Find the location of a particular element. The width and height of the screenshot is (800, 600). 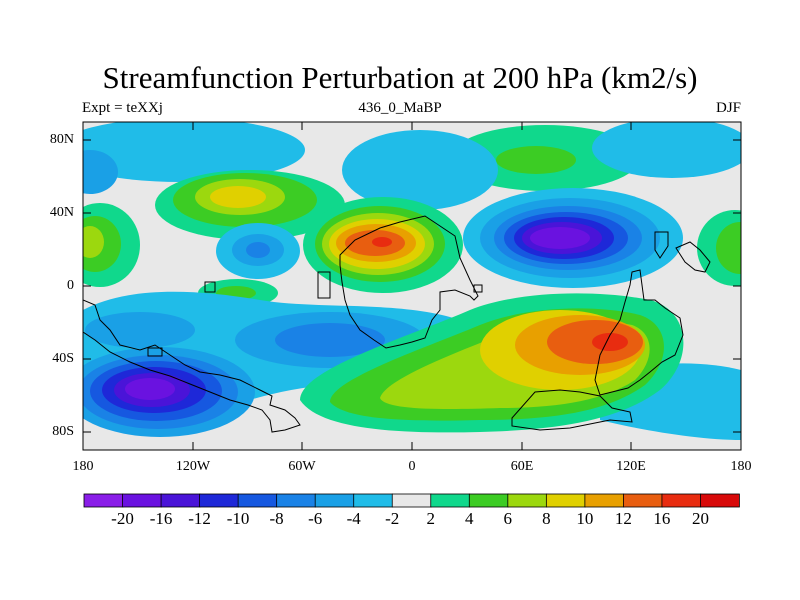

y-label-40s: 40S is located at coordinates (63, 358).